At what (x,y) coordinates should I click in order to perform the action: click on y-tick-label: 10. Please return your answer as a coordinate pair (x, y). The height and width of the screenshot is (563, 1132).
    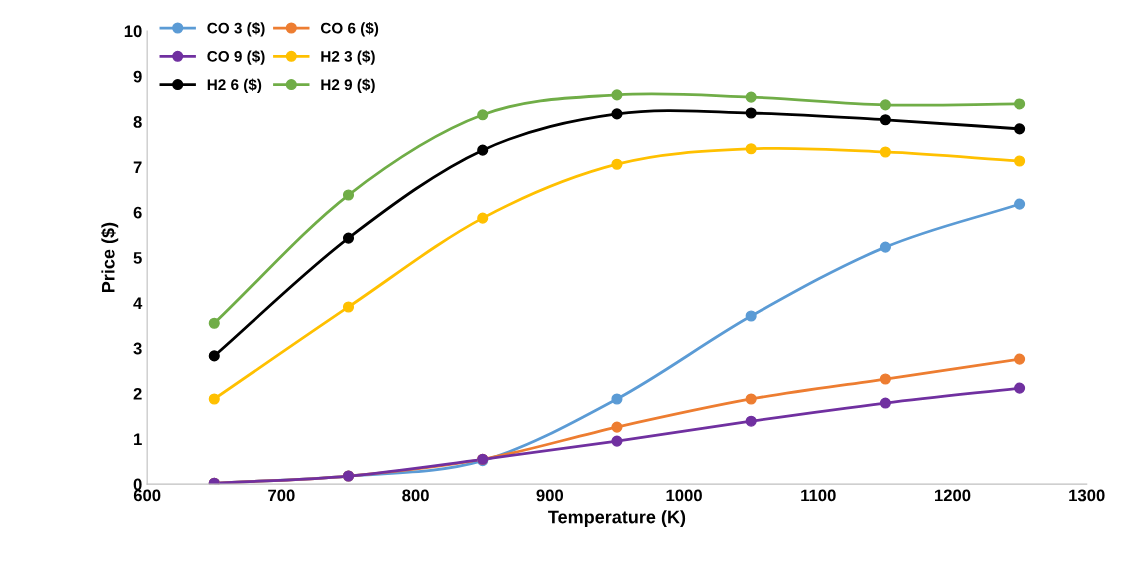
    Looking at the image, I should click on (133, 31).